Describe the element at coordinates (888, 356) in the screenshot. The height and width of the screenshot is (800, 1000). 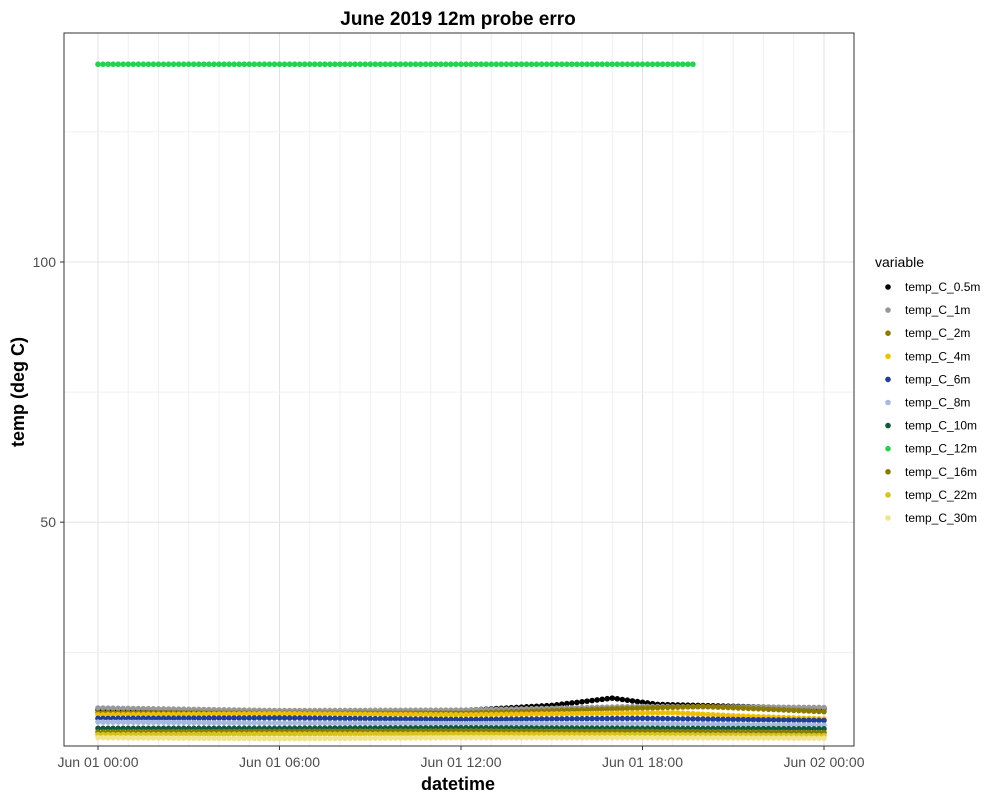
I see `legend-key` at that location.